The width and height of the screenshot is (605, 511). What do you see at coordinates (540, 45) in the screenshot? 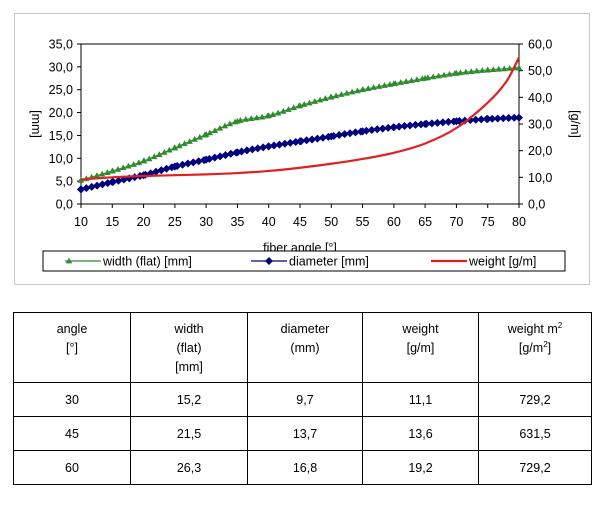
I see `y-right-tick-label: 60,0` at bounding box center [540, 45].